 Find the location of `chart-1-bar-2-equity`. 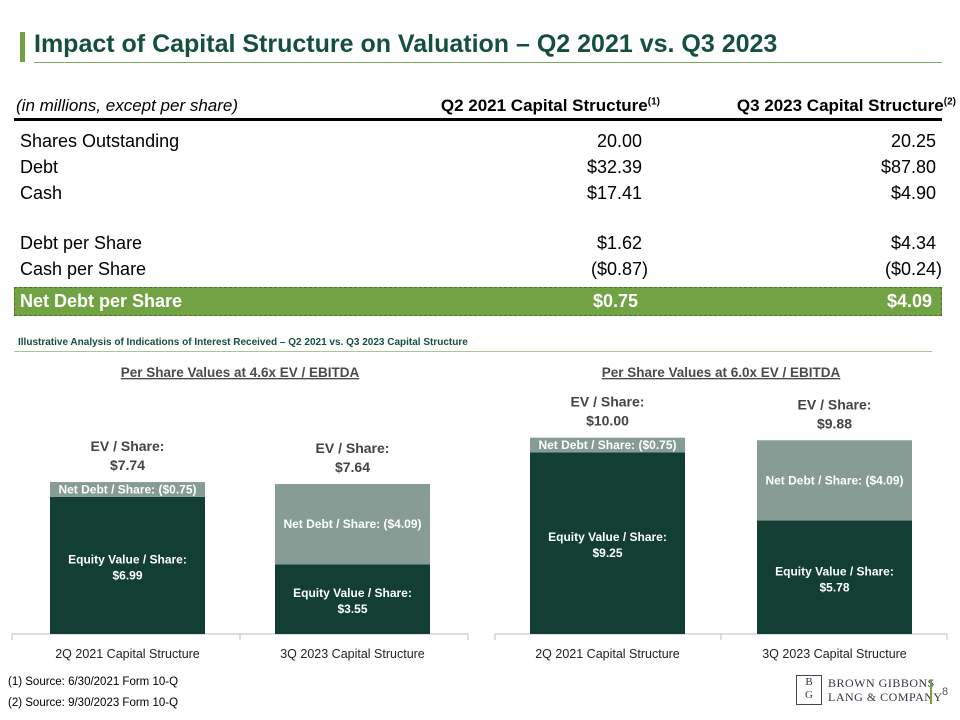

chart-1-bar-2-equity is located at coordinates (352, 599).